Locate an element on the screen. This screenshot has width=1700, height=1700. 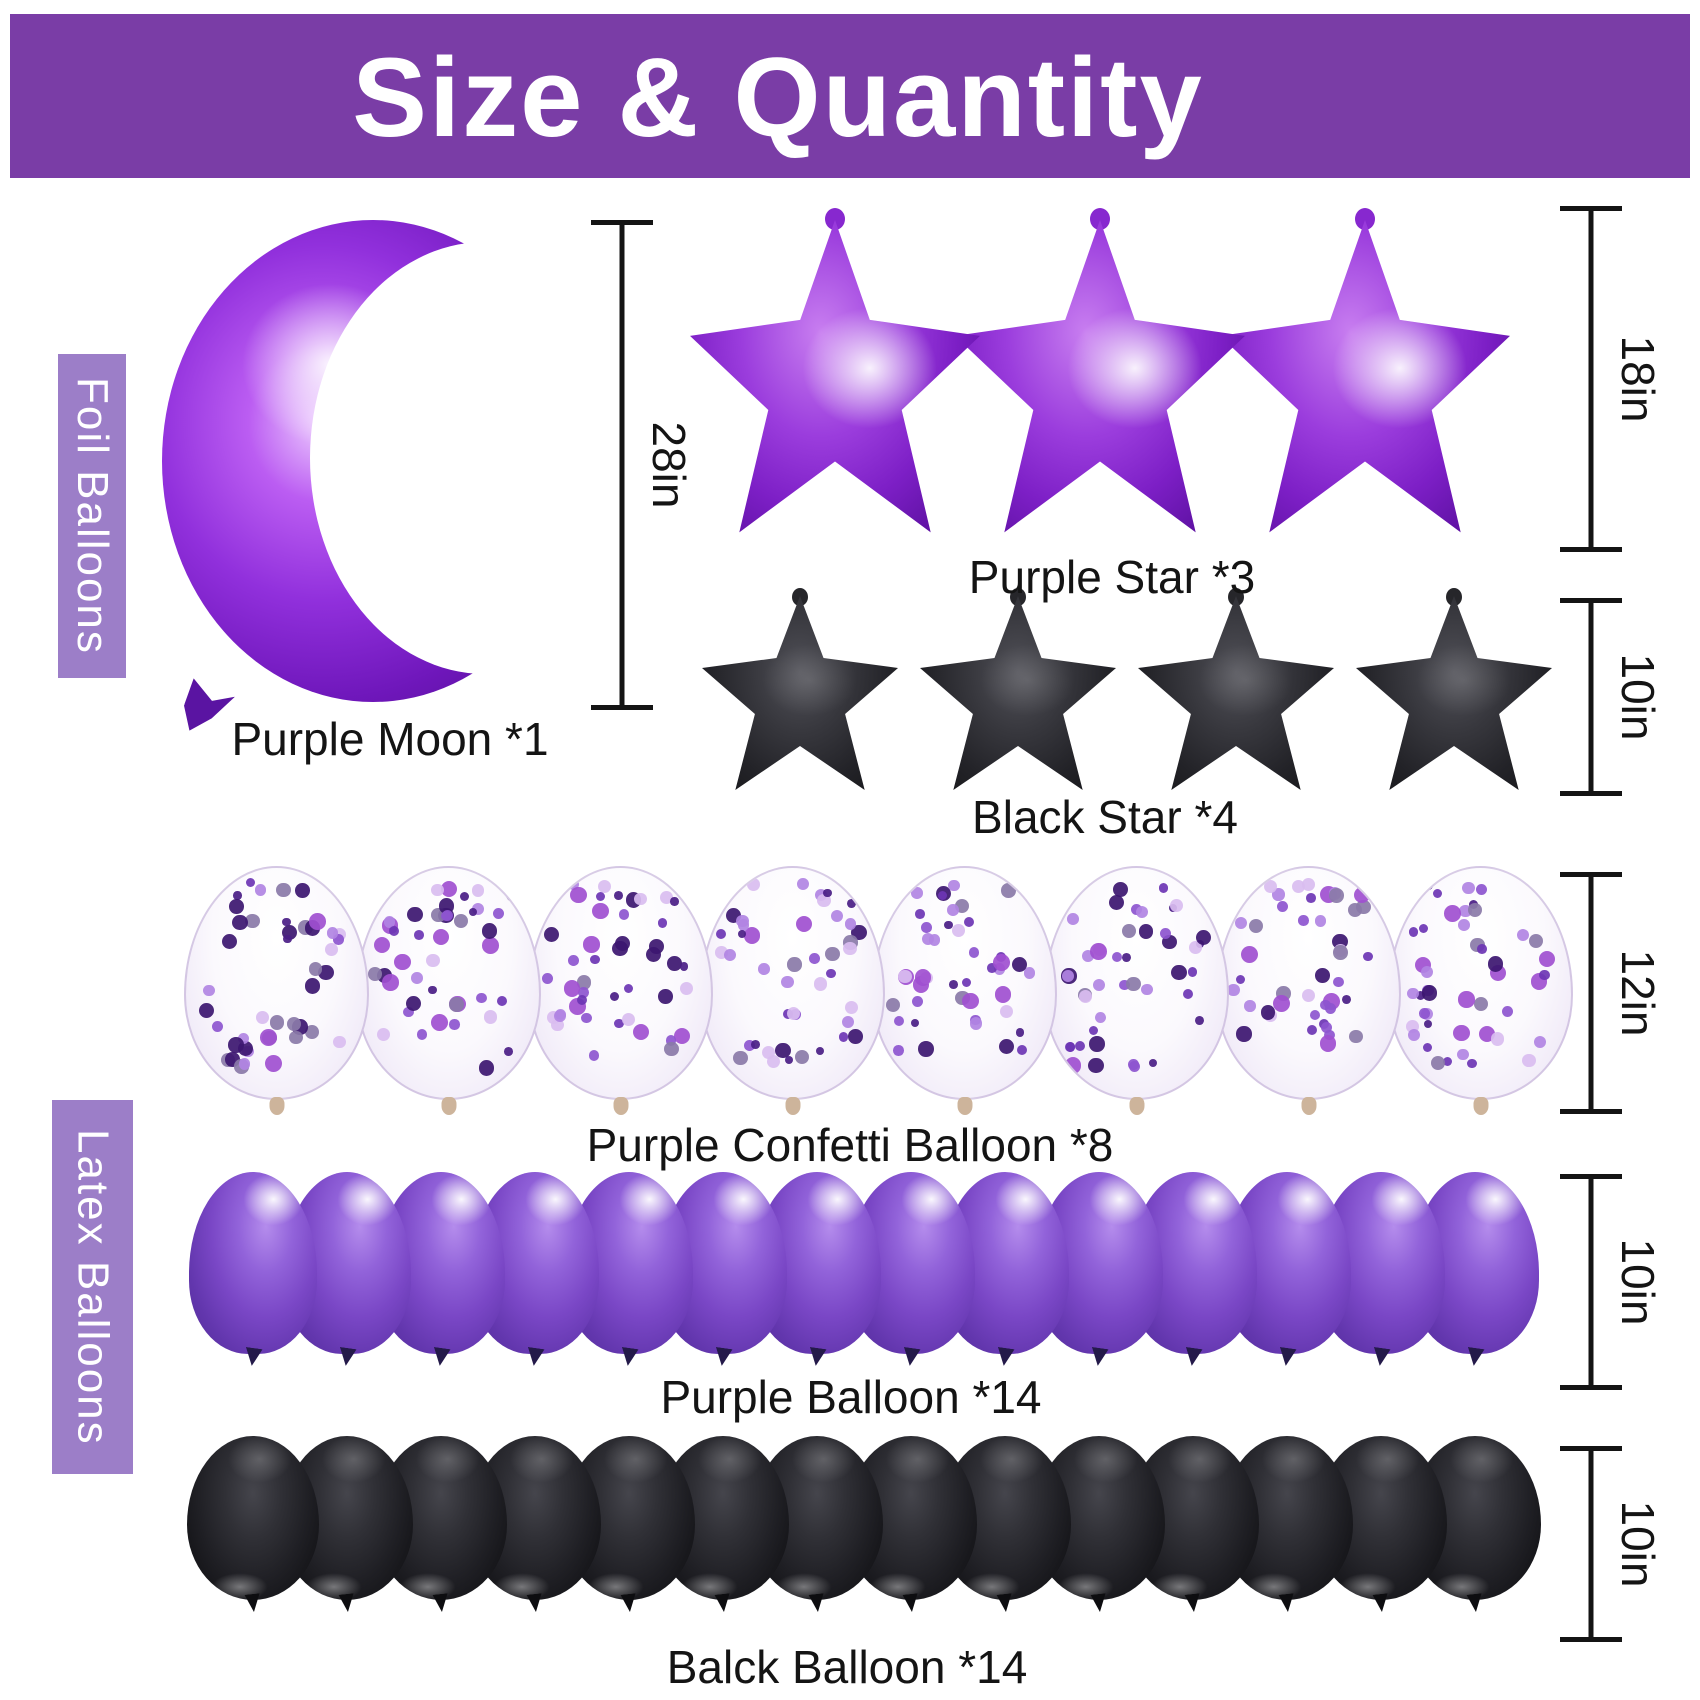
confetti-balloon-row is located at coordinates (878, 992).